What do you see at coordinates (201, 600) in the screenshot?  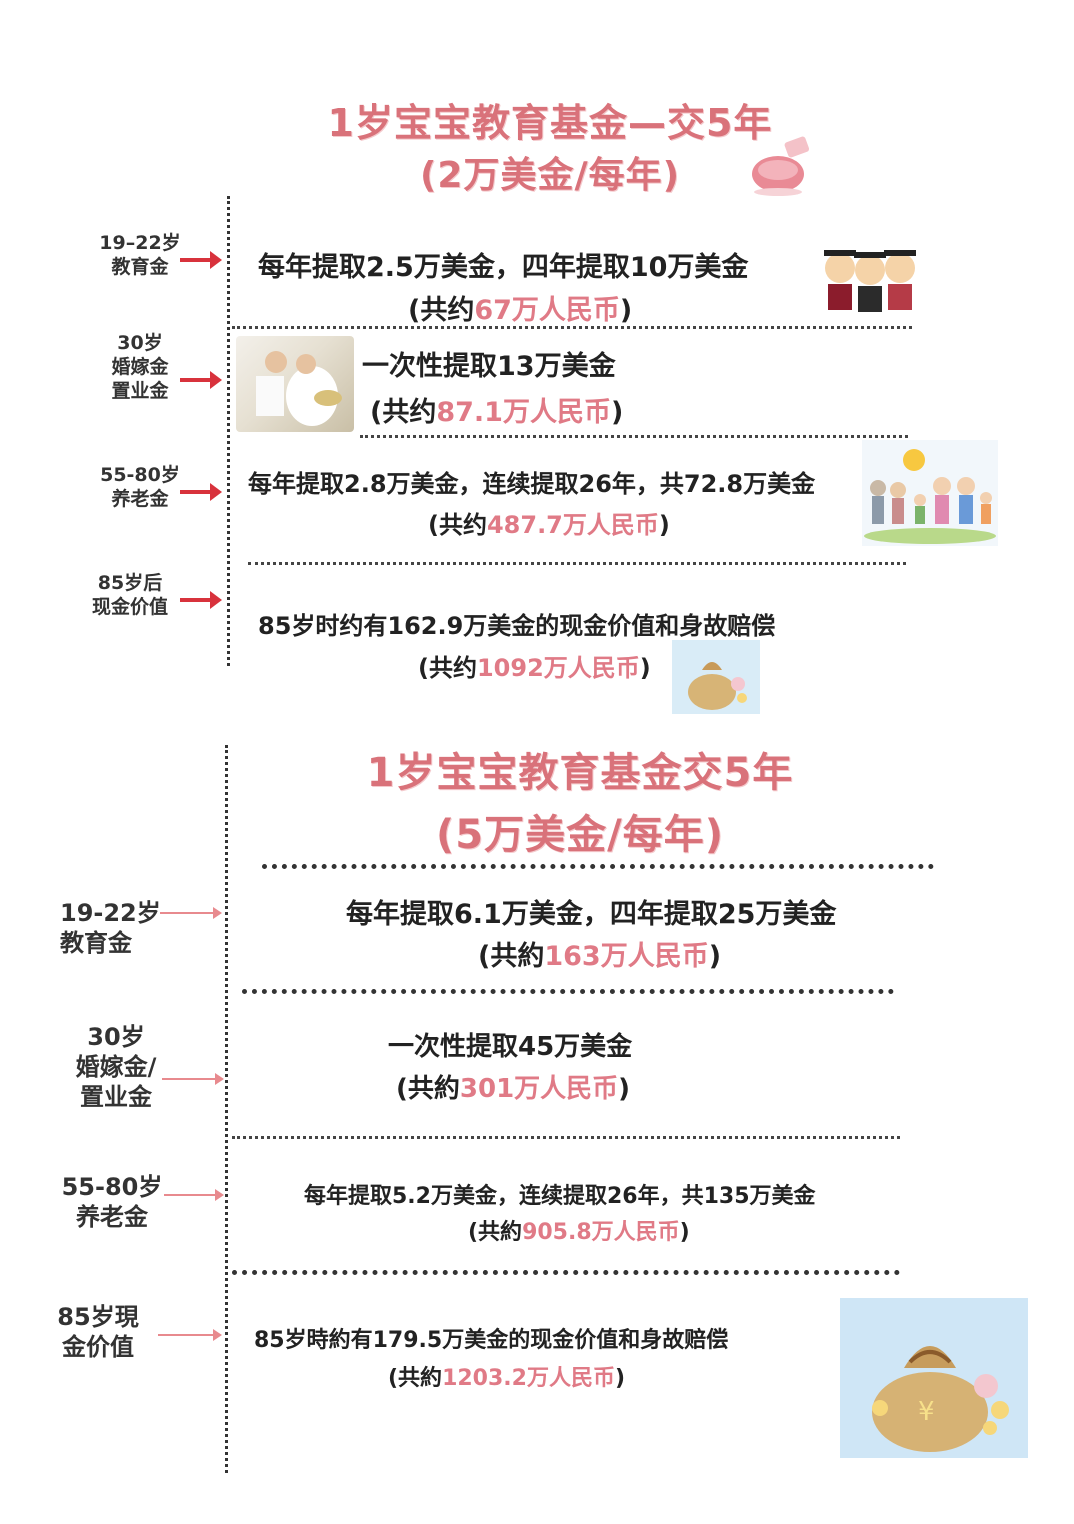 I see `plan1-row4-arrow` at bounding box center [201, 600].